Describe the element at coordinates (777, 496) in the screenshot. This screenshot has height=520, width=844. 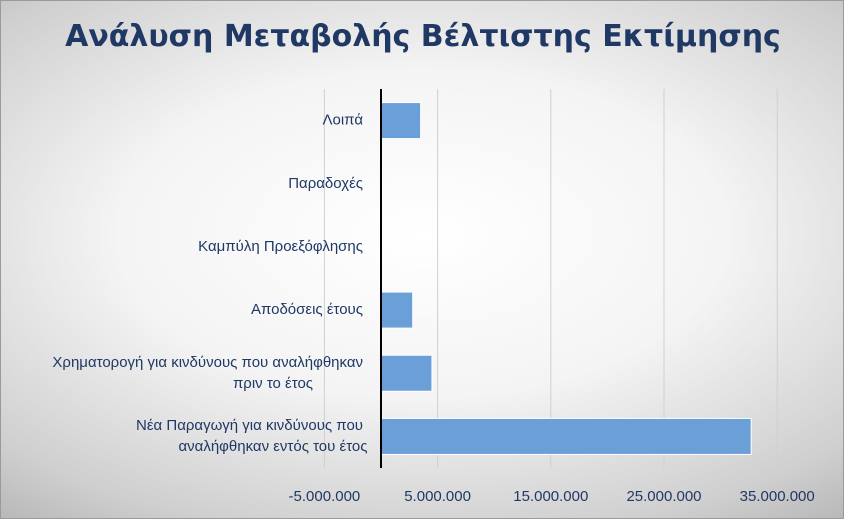
I see `x-tick-label: 35.000.000` at that location.